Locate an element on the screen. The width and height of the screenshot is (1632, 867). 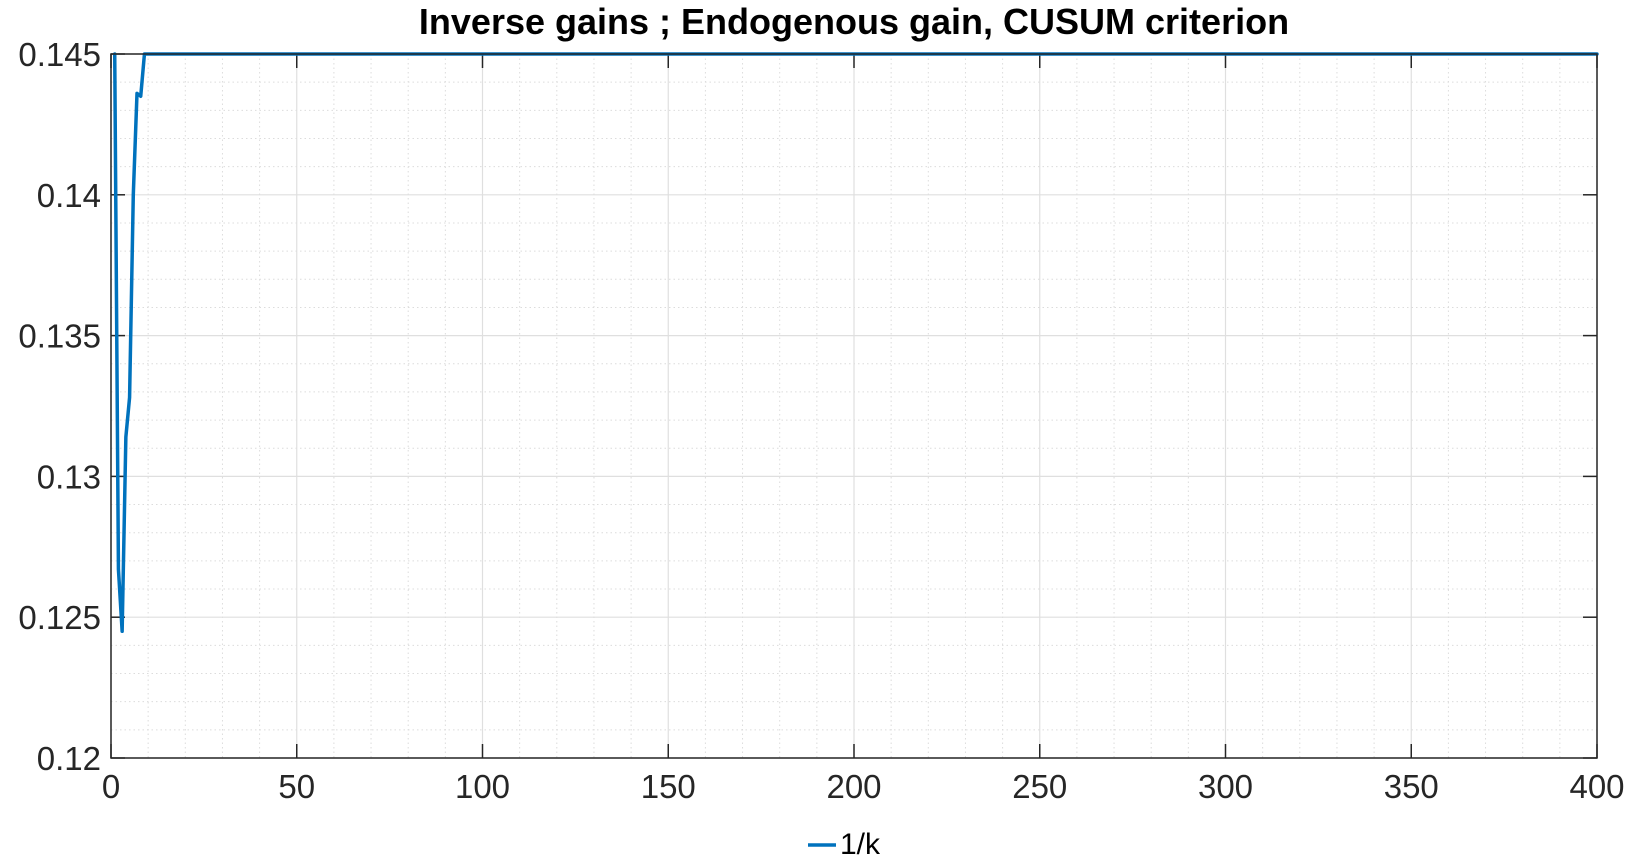
y-tick-label: 0.14 is located at coordinates (69, 195).